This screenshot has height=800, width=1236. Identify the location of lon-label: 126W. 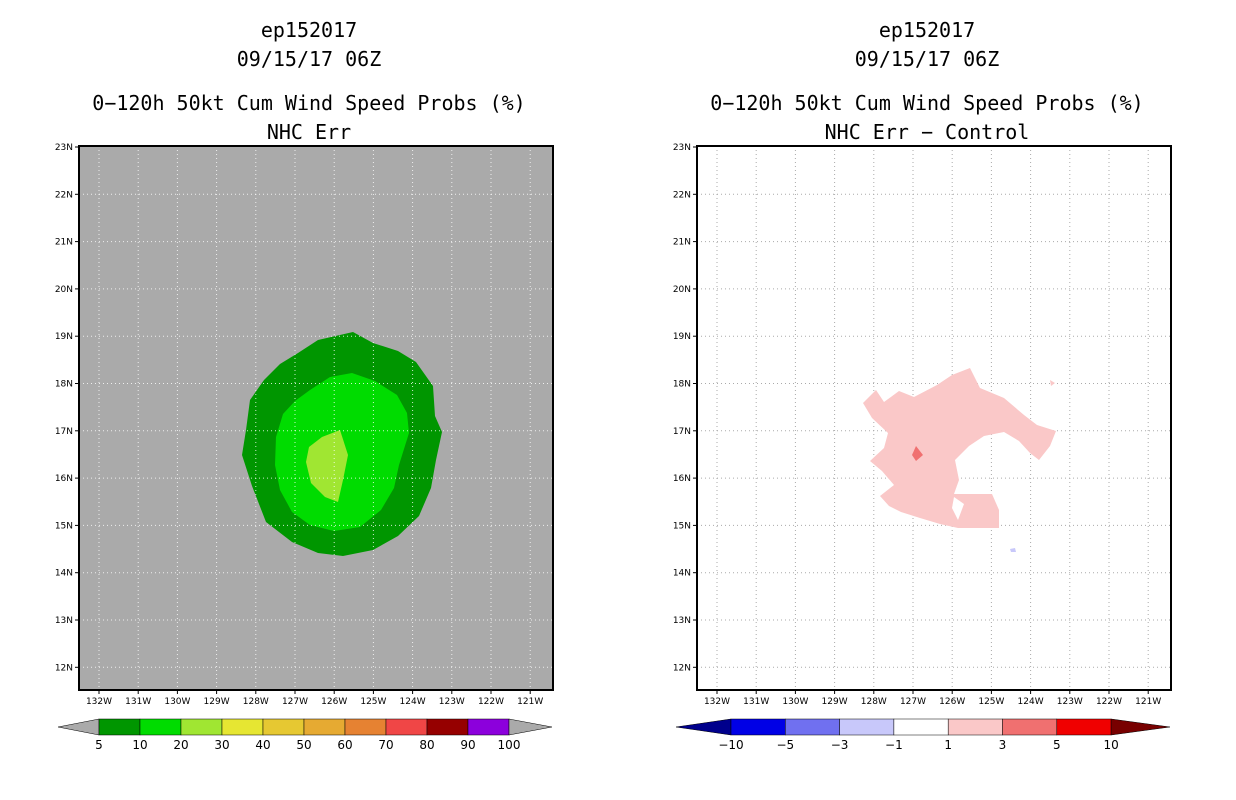
(334, 702).